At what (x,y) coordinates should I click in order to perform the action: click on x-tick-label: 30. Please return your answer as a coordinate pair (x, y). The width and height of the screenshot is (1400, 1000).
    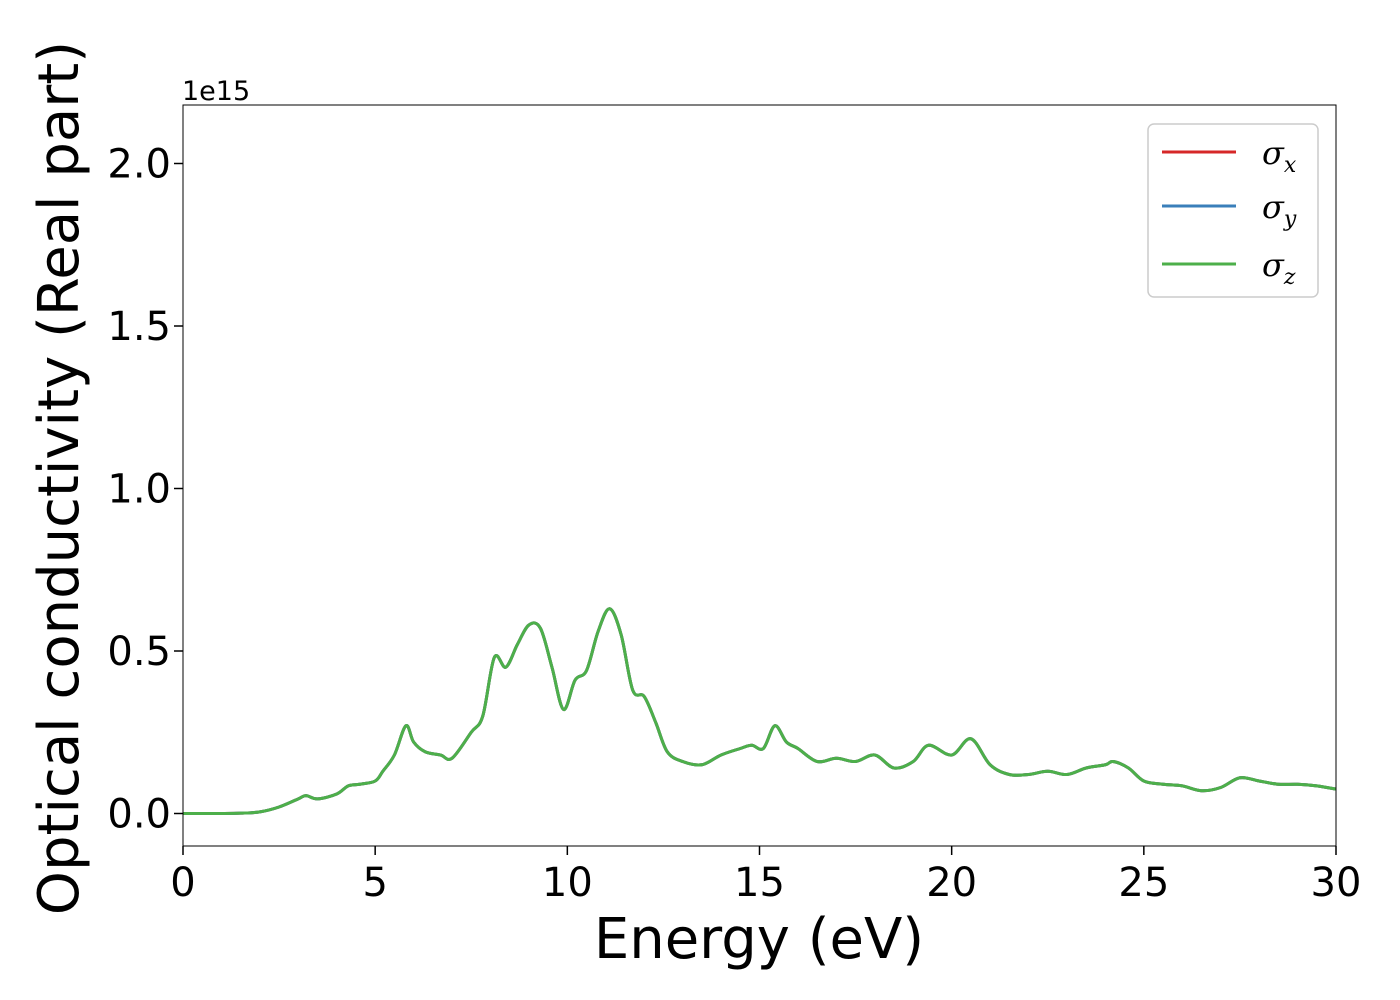
    Looking at the image, I should click on (1336, 883).